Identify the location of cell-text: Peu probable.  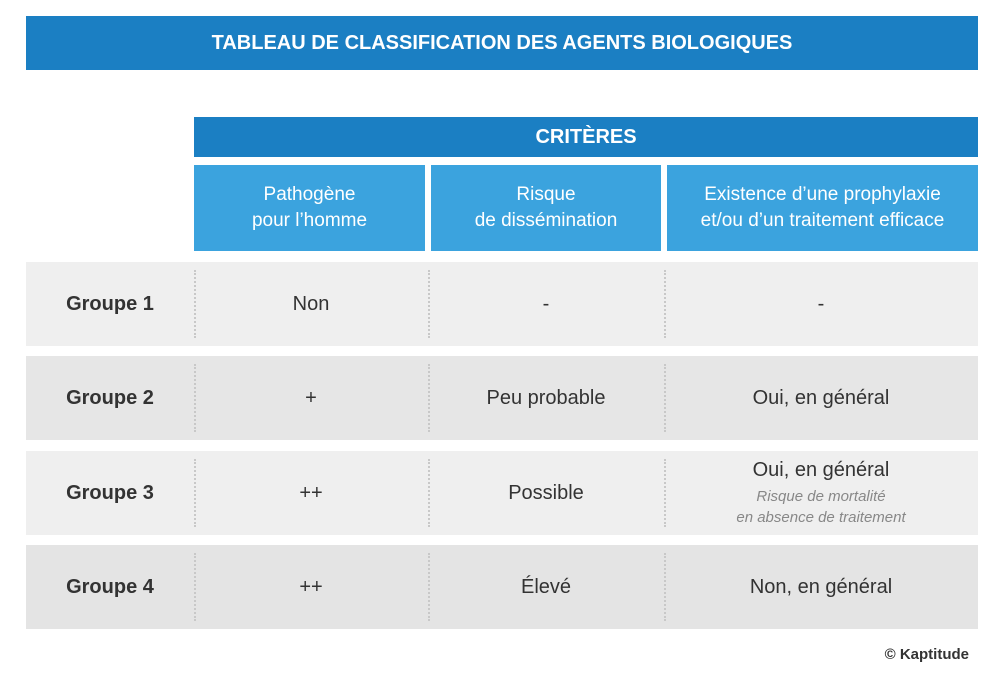
(546, 397).